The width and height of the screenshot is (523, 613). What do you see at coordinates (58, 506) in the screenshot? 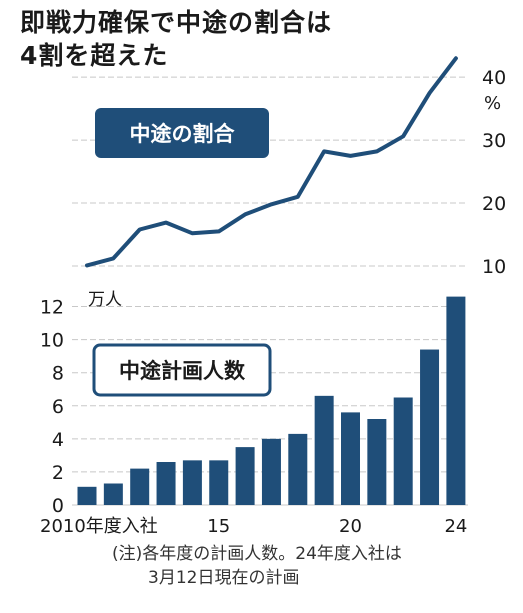
I see `bar-y-tick-label: 0` at bounding box center [58, 506].